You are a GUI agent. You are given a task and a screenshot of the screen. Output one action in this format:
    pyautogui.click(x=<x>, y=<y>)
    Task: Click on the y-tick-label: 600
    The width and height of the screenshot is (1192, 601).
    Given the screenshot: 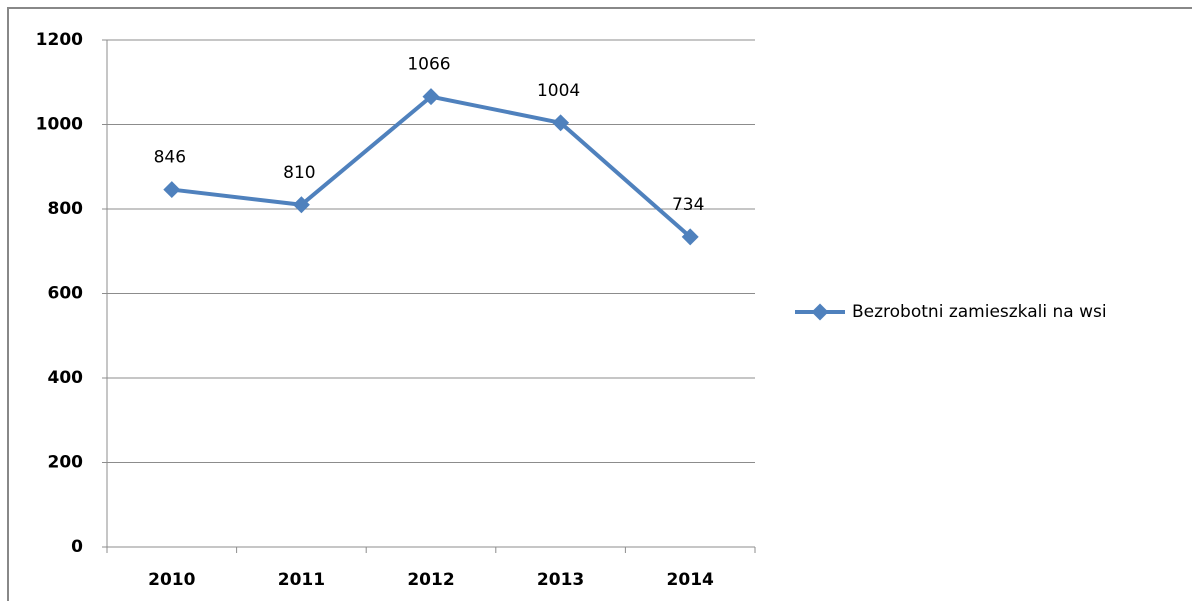 What is the action you would take?
    pyautogui.click(x=66, y=294)
    